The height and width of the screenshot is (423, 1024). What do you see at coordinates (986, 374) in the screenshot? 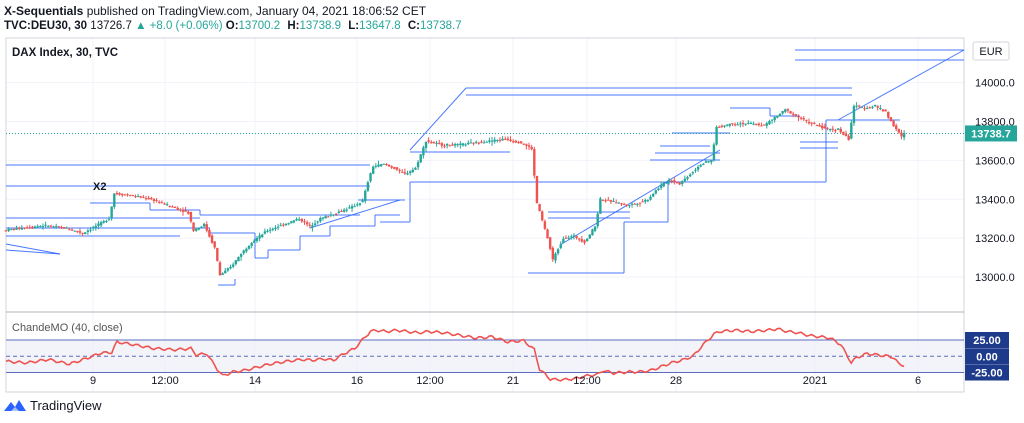
I see `cmo-level-label: -25.00` at bounding box center [986, 374].